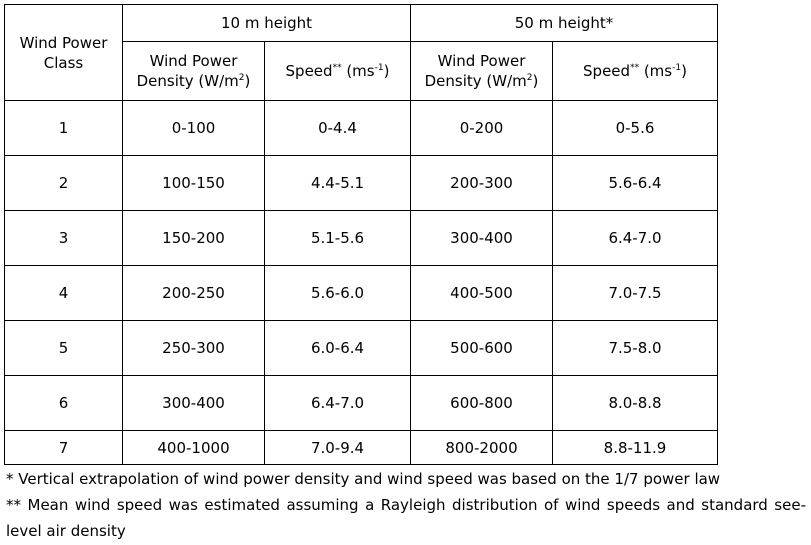  I want to click on density-50m-cell: 800-2000, so click(481, 447).